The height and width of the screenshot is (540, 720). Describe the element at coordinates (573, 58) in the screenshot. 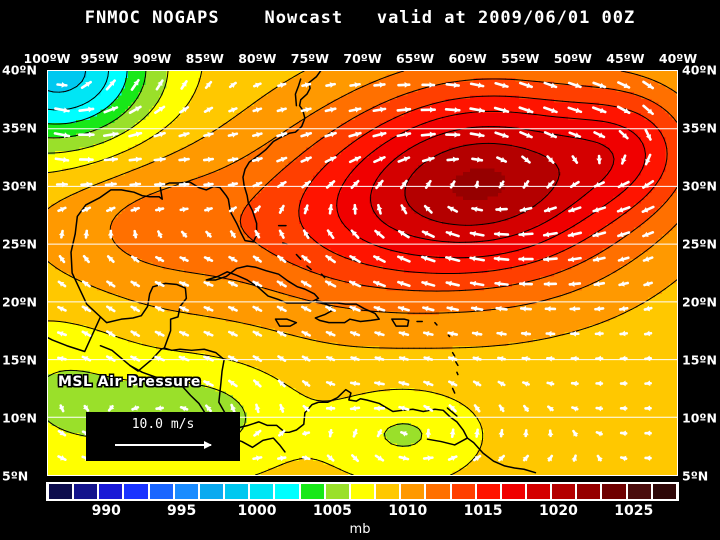

I see `longitude-tick-label: 50ºW` at that location.